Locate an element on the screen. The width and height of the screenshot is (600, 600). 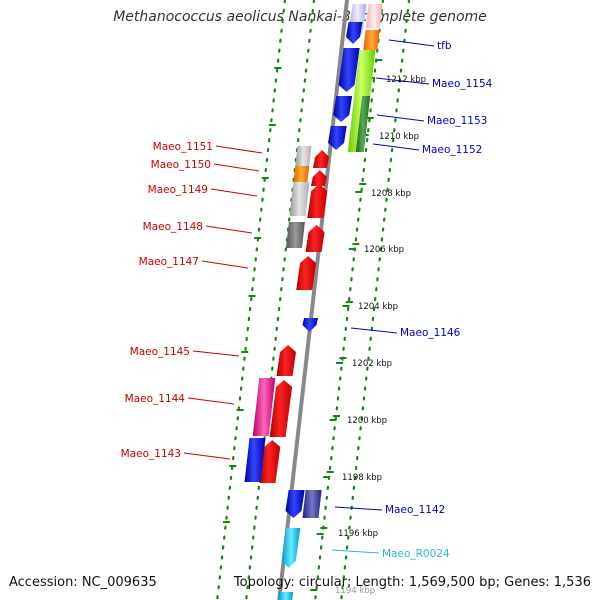
feature-orange-right is located at coordinates (371, 40).